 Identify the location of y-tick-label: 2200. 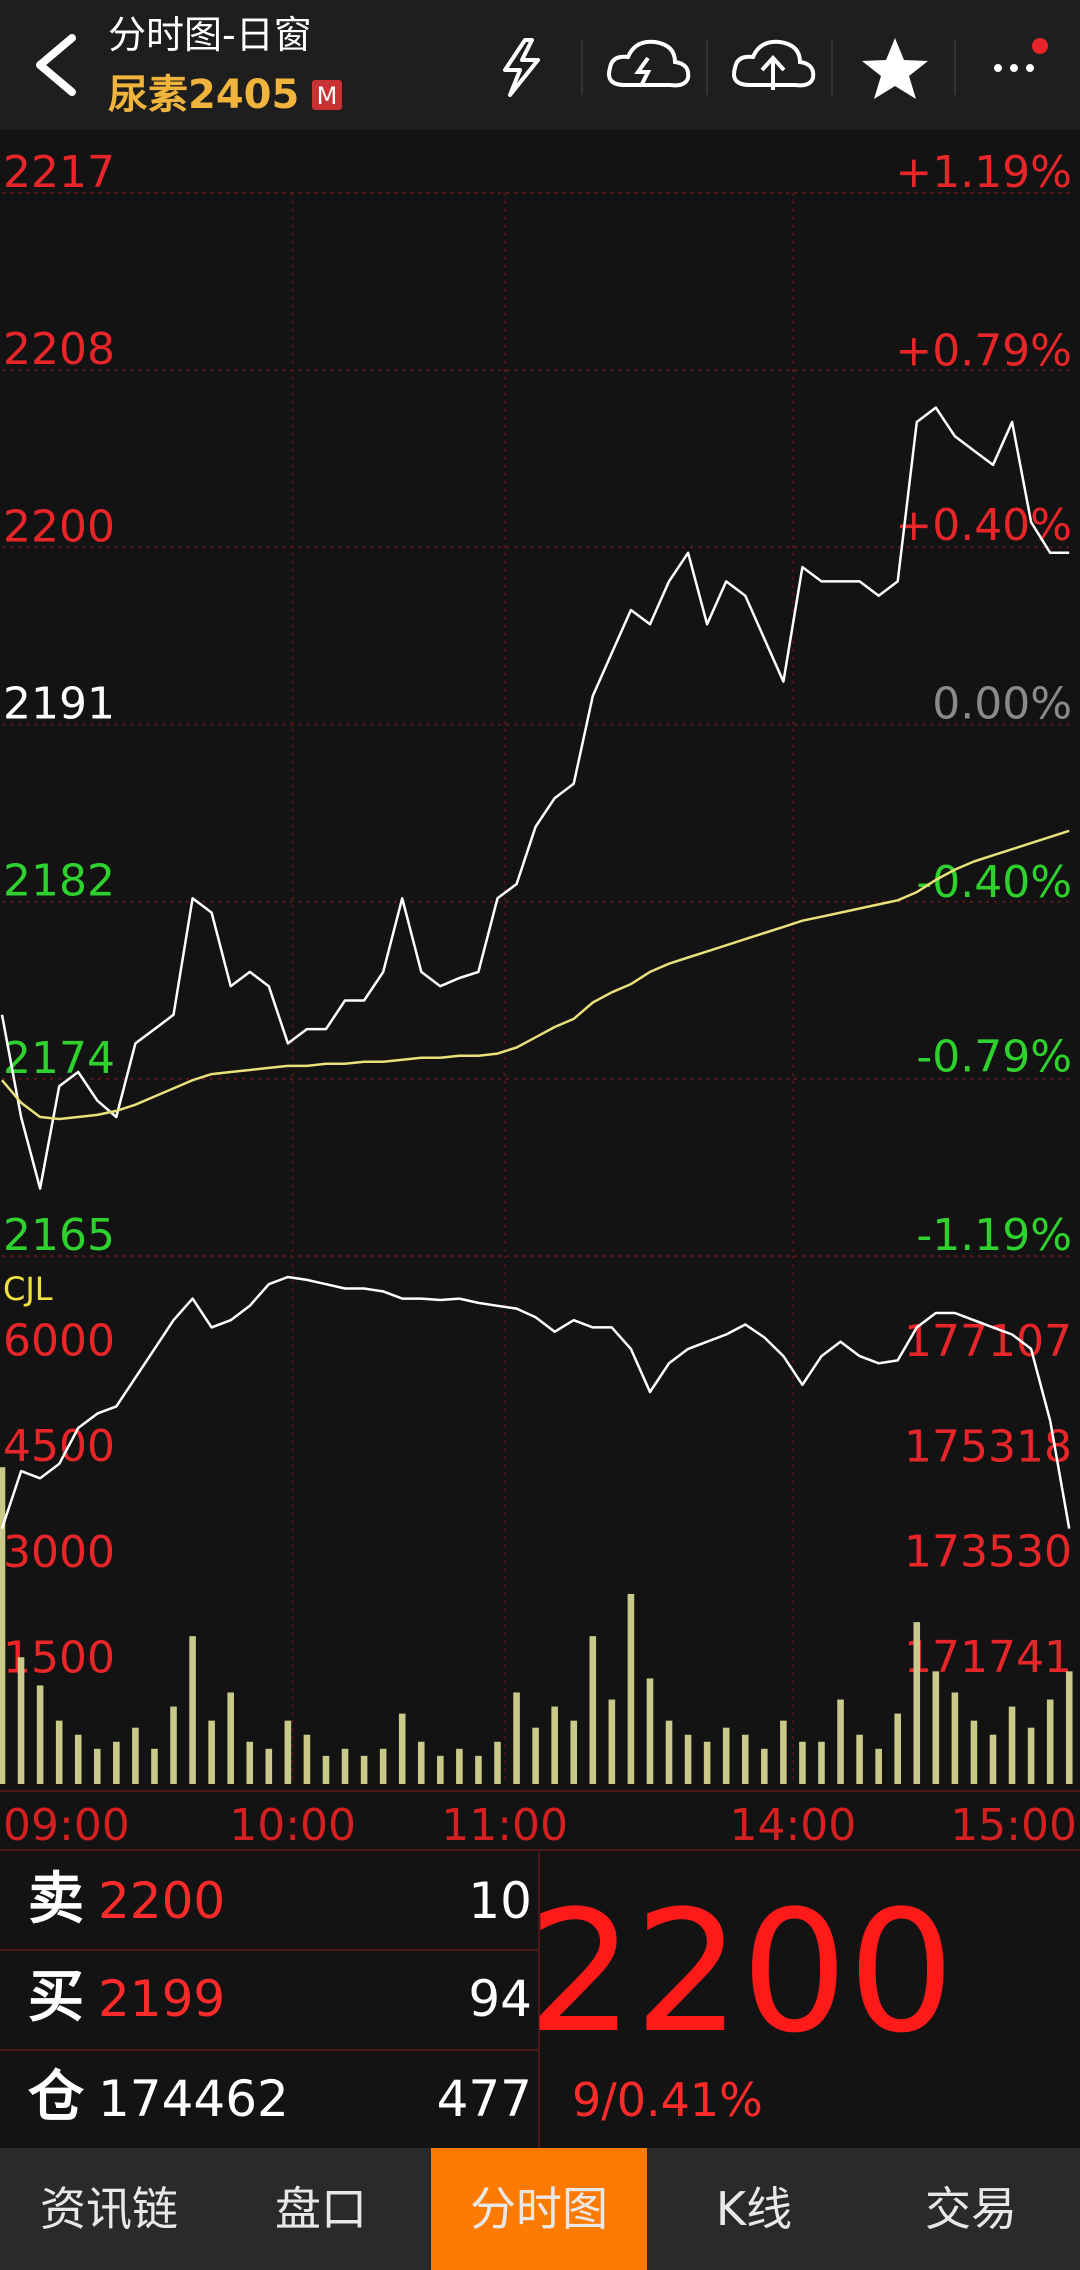
(59, 526).